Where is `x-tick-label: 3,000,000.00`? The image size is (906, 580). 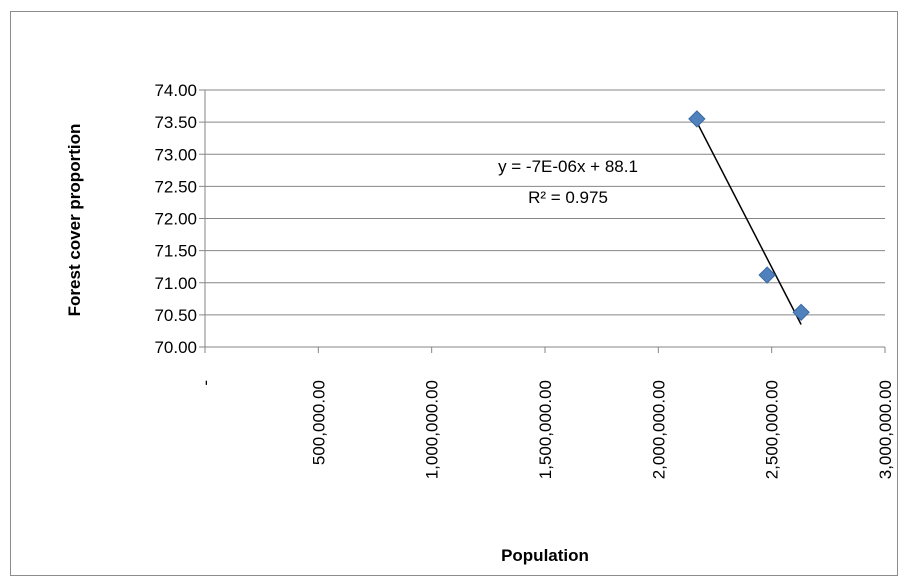 x-tick-label: 3,000,000.00 is located at coordinates (885, 429).